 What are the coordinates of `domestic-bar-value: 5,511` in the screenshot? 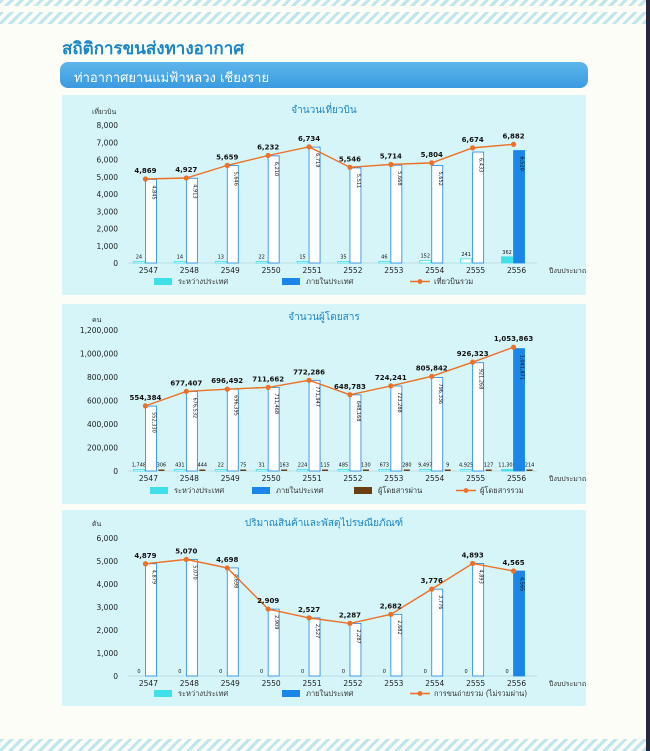 It's located at (358, 181).